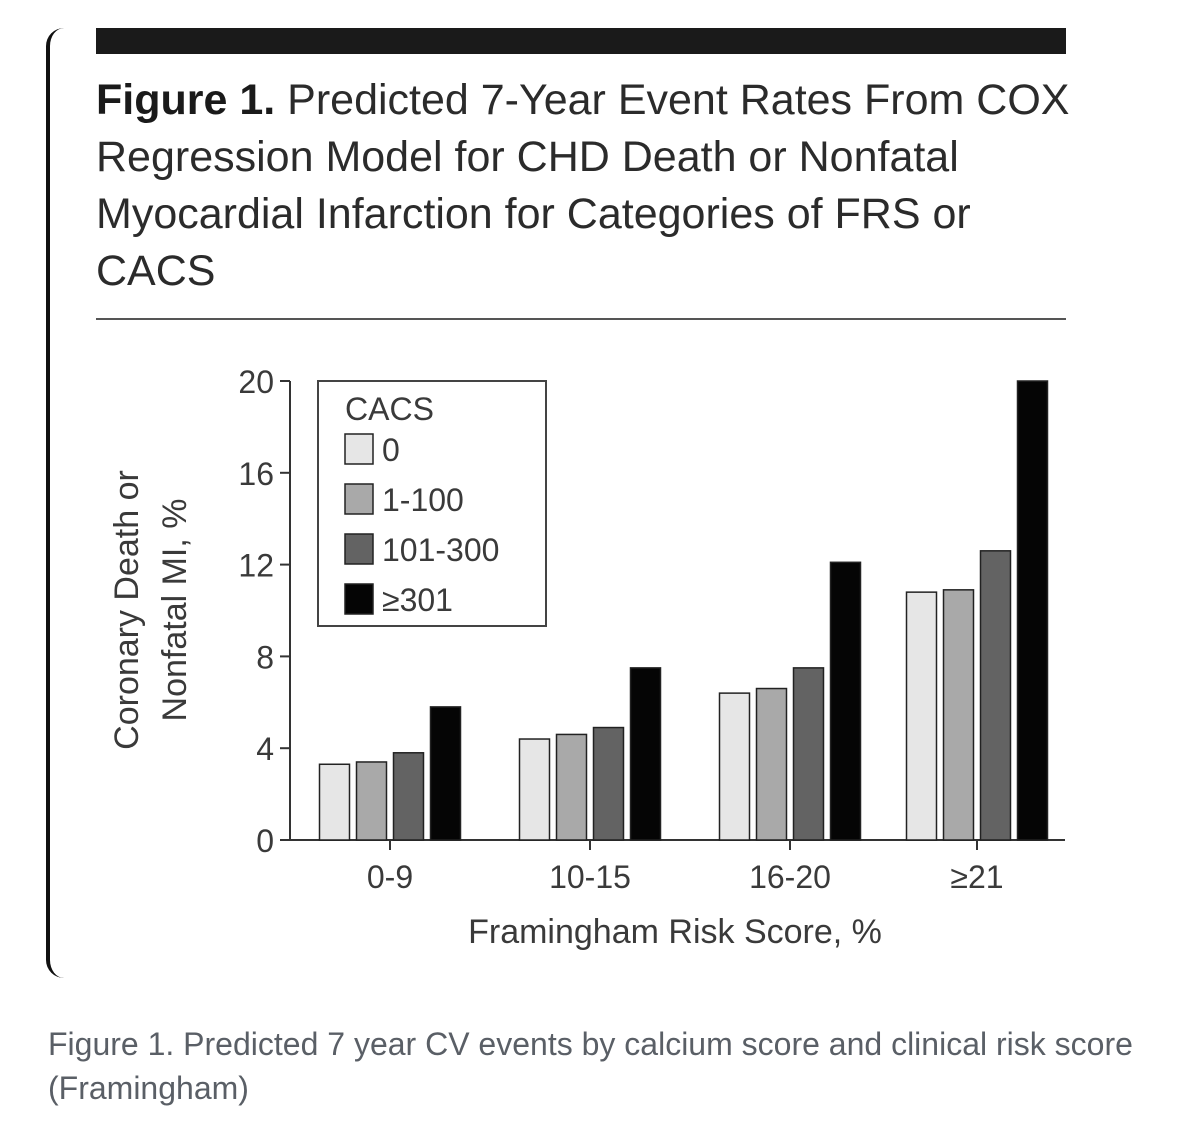 The height and width of the screenshot is (1134, 1179). What do you see at coordinates (186, 100) in the screenshot?
I see `figure-title-label: Figure 1.` at bounding box center [186, 100].